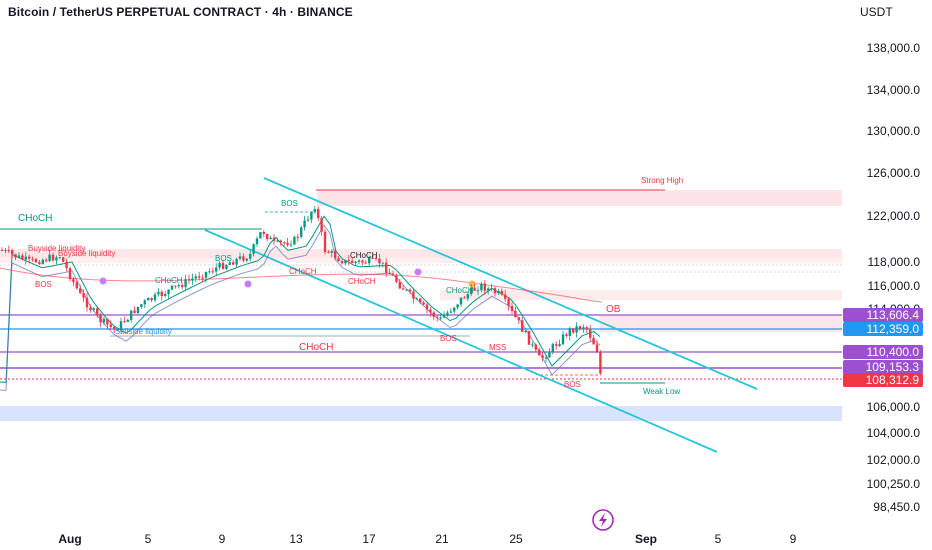  I want to click on x-tick-label: Sep, so click(646, 539).